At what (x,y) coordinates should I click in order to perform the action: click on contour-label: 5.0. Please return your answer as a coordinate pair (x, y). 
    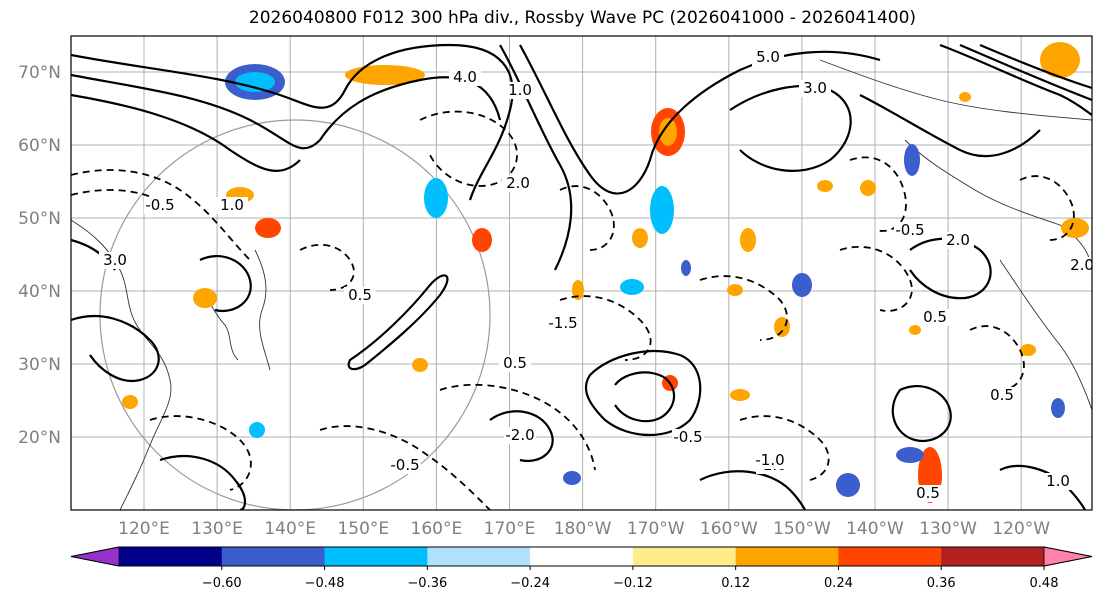
    Looking at the image, I should click on (768, 57).